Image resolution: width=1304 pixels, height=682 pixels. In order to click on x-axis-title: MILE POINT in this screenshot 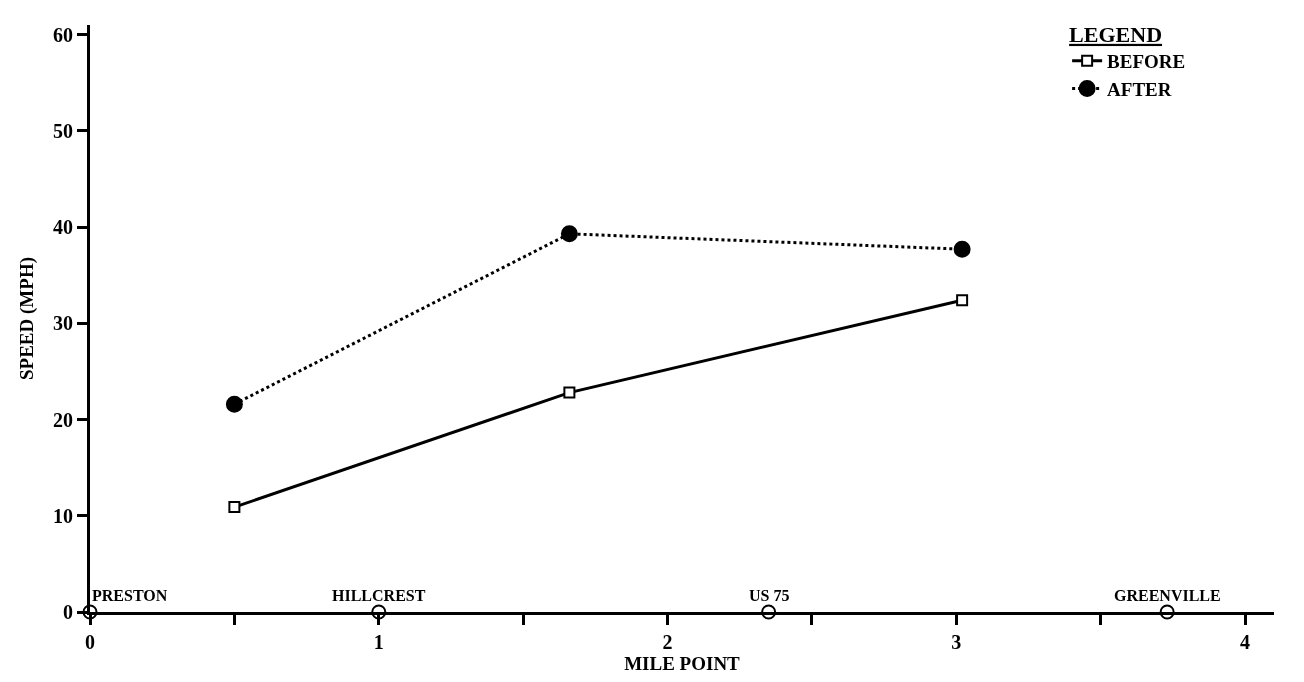, I will do `click(682, 663)`.